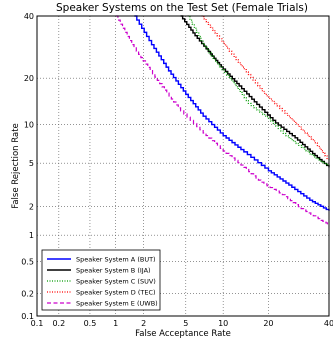  Describe the element at coordinates (185, 323) in the screenshot. I see `x-tick-label: 5` at that location.